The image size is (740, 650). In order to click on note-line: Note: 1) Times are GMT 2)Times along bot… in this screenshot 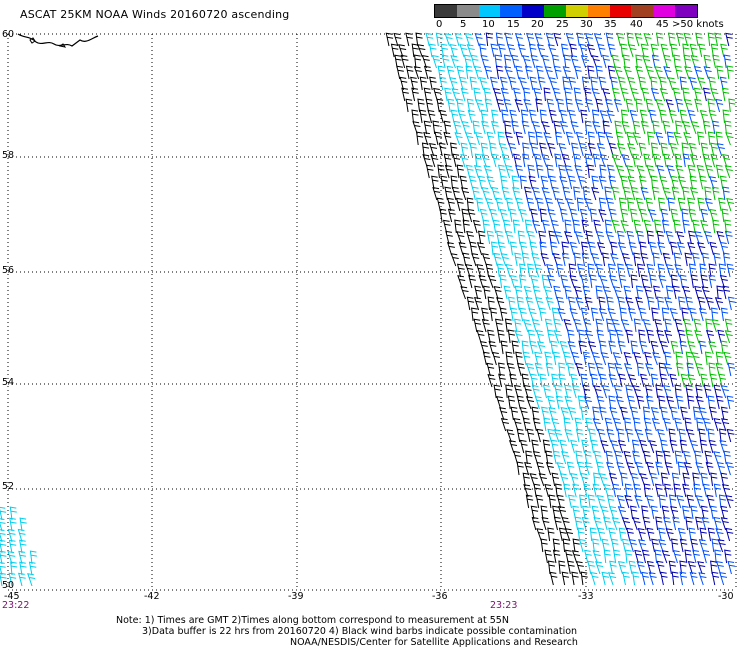, I will do `click(312, 620)`.